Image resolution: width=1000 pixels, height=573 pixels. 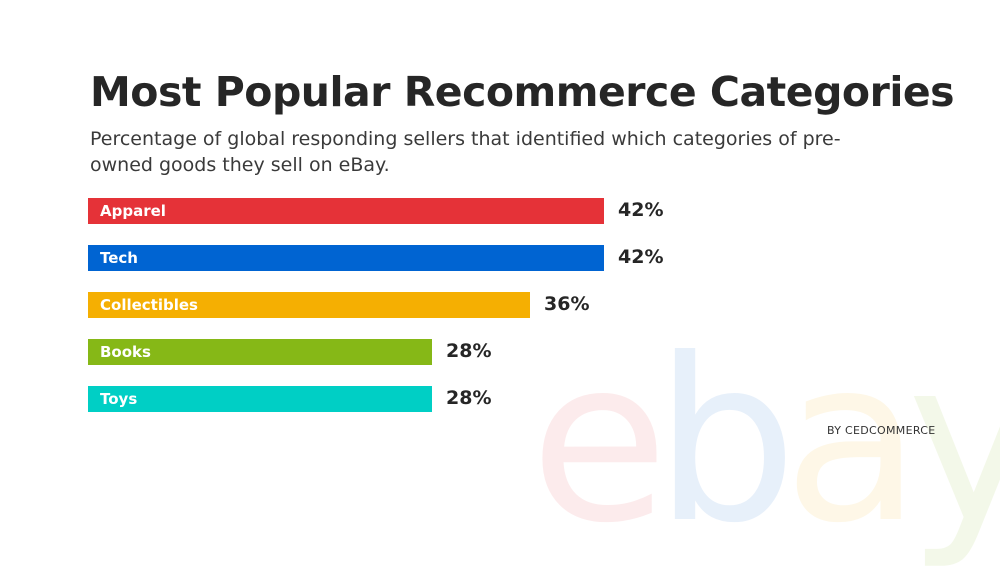 What do you see at coordinates (953, 442) in the screenshot?
I see `watermark-letter: y` at bounding box center [953, 442].